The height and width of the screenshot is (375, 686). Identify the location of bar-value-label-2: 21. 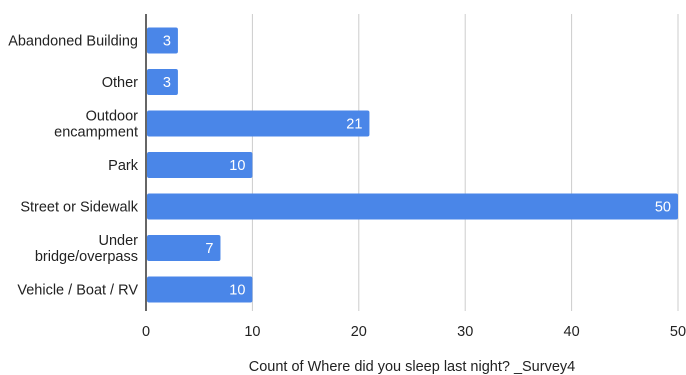
(354, 125).